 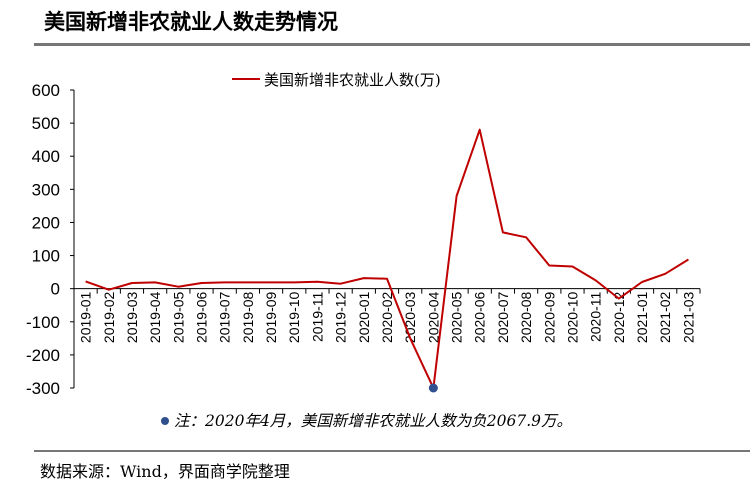 I want to click on x-tick-label: 2019-02, so click(x=109, y=317).